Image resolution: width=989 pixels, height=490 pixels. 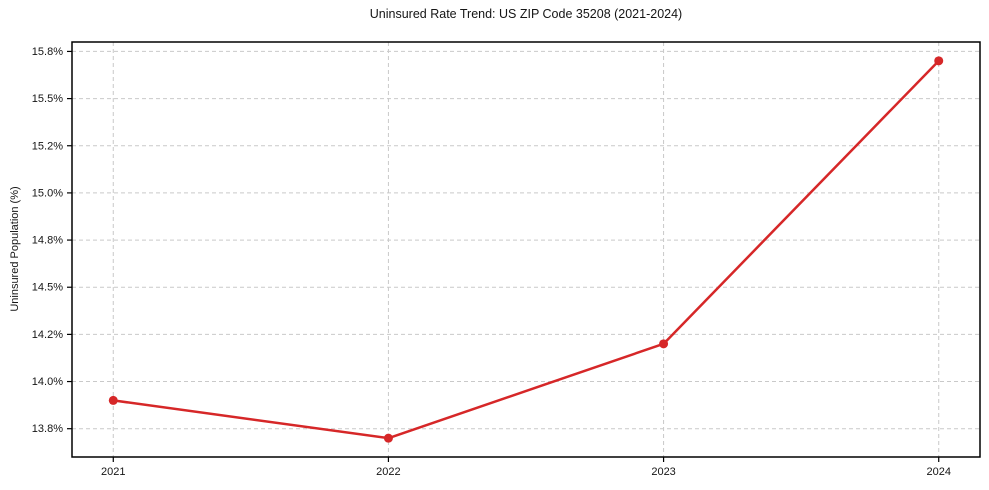 What do you see at coordinates (47, 146) in the screenshot?
I see `y-tick-label: 15.2%` at bounding box center [47, 146].